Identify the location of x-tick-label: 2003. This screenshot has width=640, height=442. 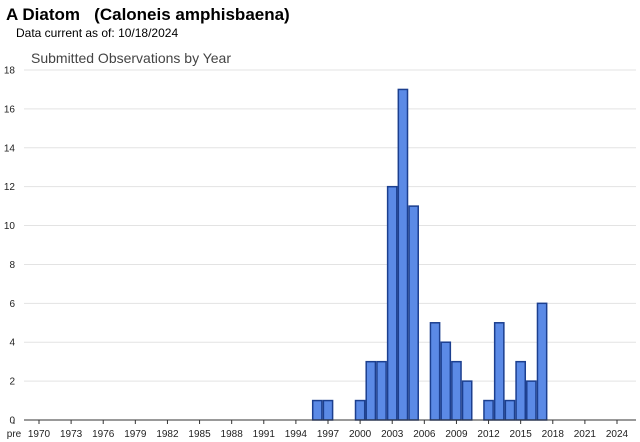
(392, 434).